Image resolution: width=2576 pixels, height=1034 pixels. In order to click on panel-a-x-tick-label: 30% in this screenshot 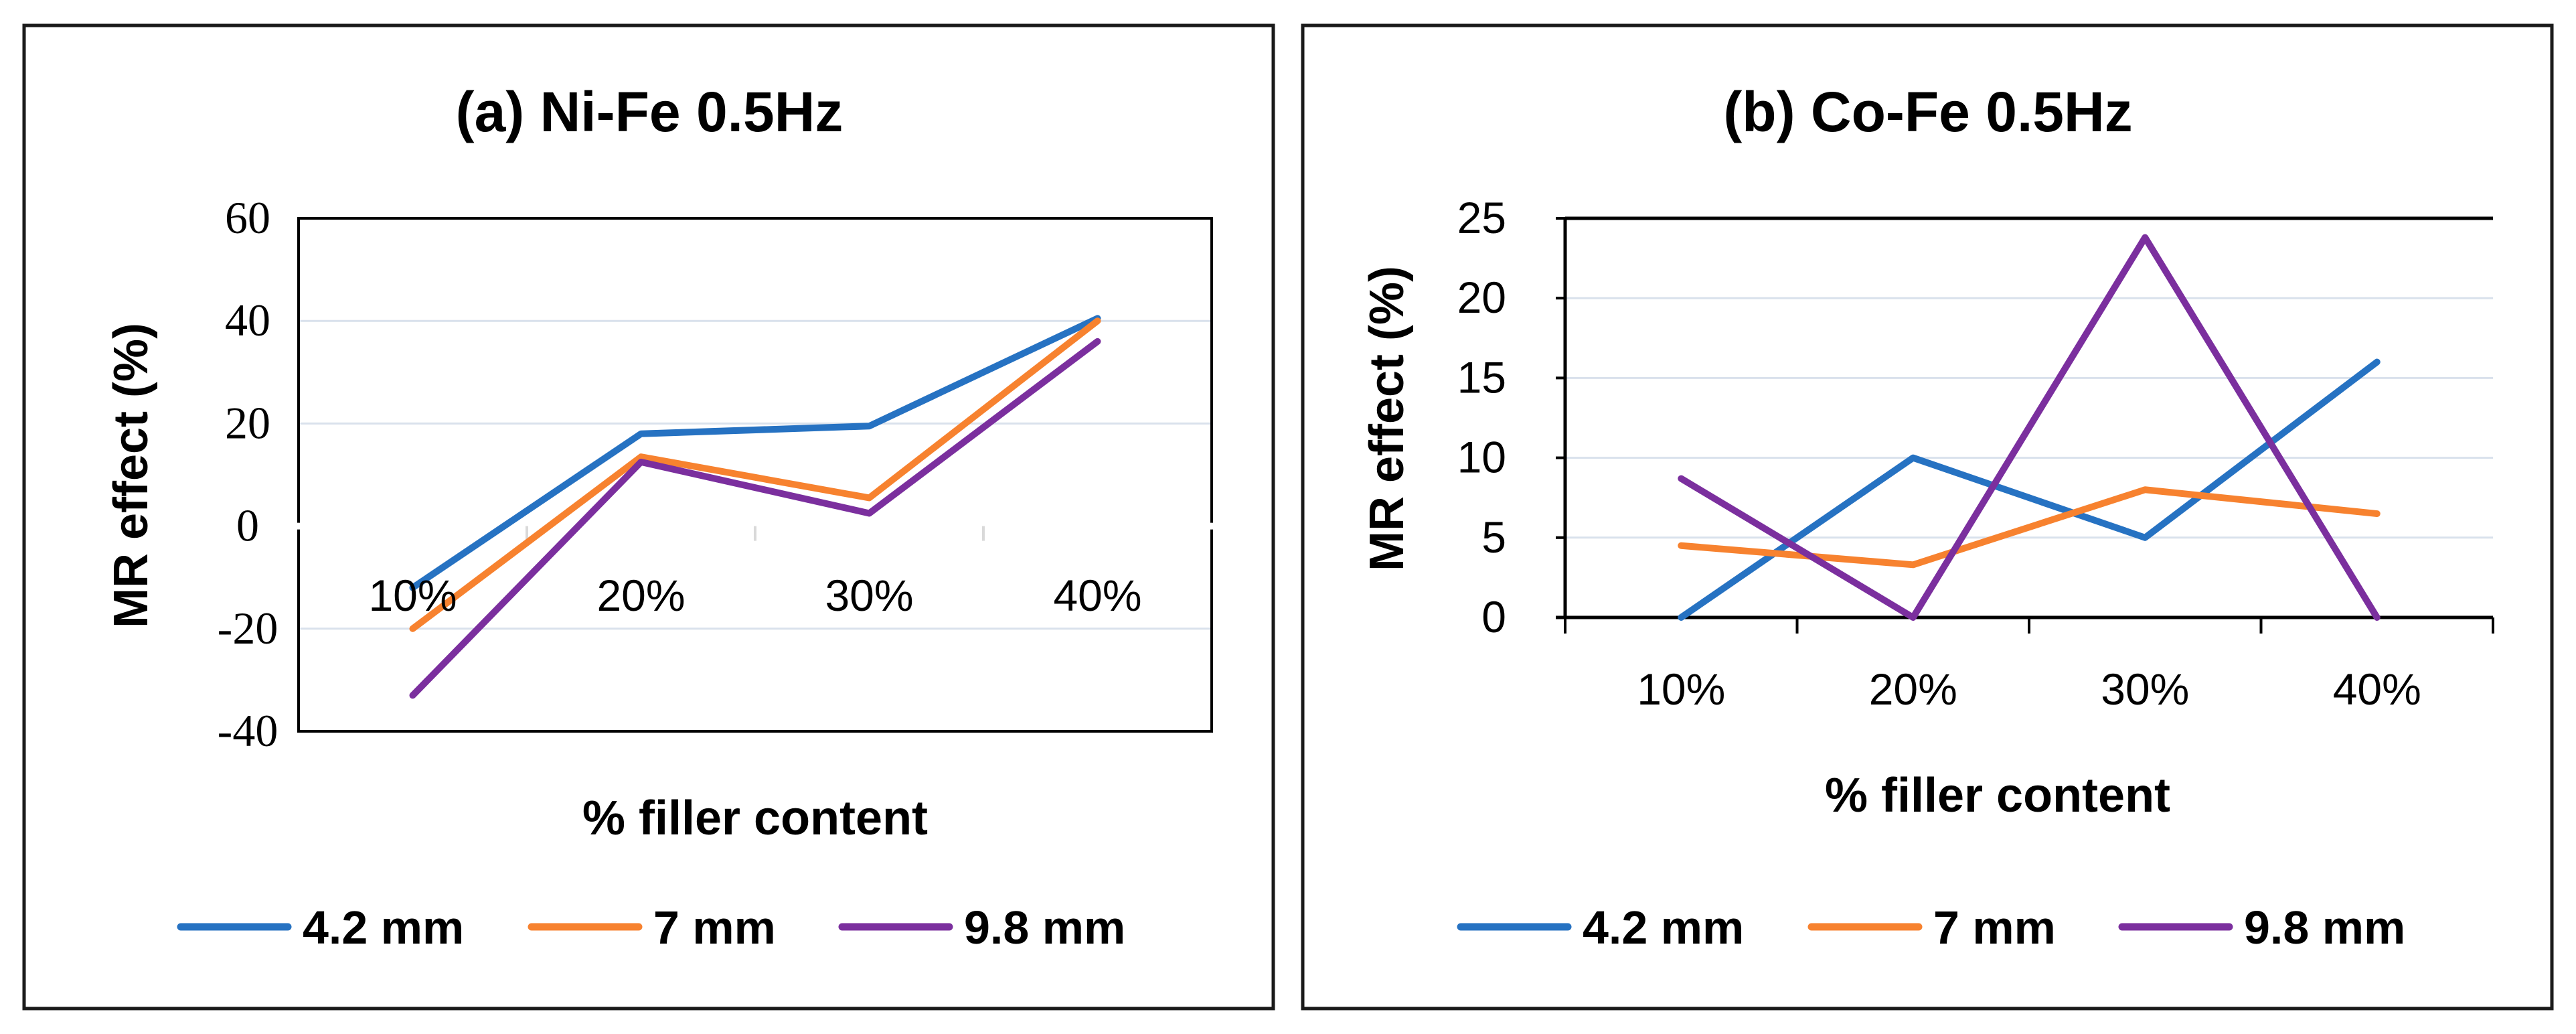, I will do `click(869, 596)`.